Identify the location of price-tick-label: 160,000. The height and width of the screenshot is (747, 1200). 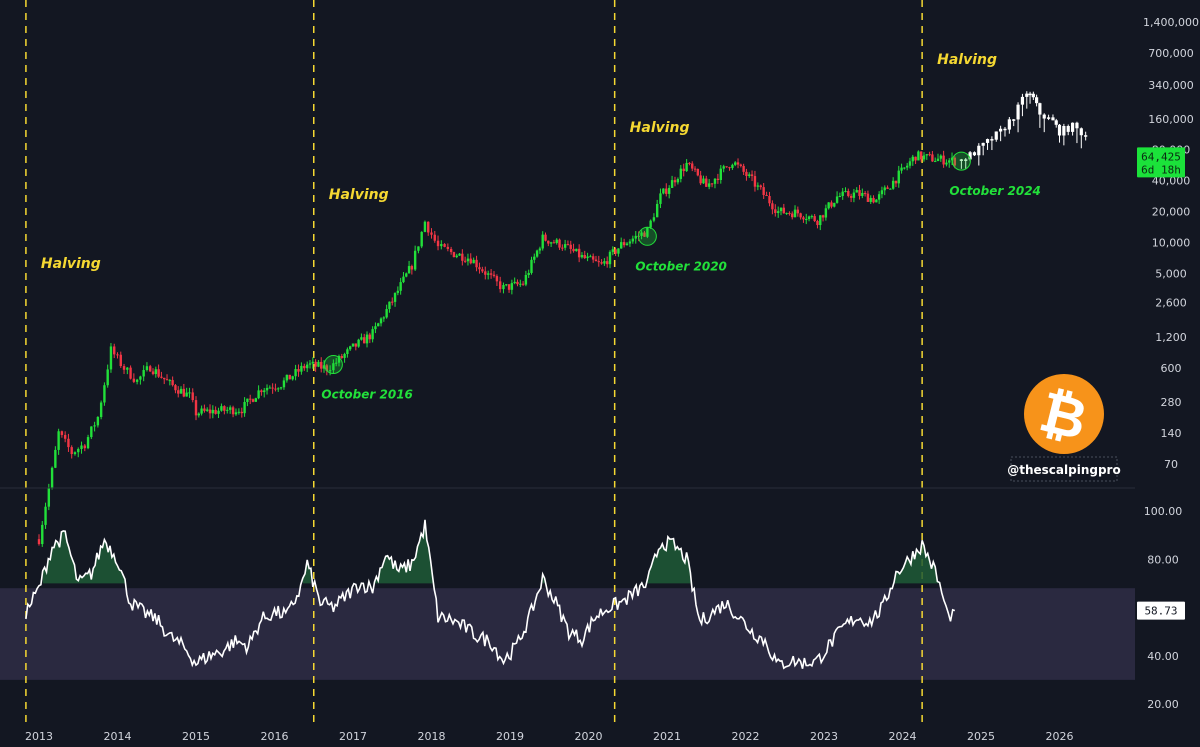
(1171, 119).